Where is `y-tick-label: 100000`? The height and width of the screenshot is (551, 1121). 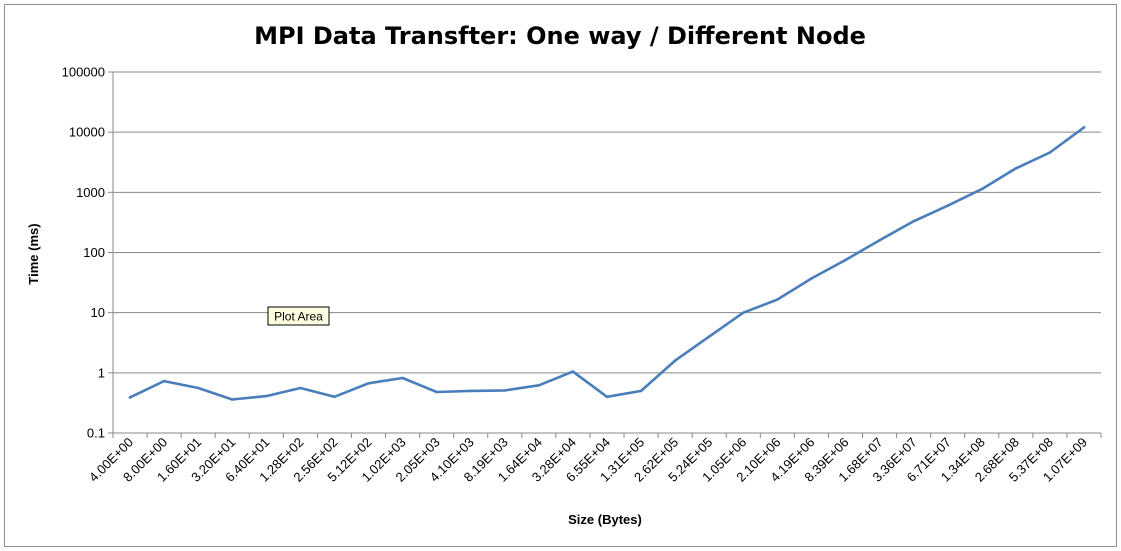 y-tick-label: 100000 is located at coordinates (83, 72).